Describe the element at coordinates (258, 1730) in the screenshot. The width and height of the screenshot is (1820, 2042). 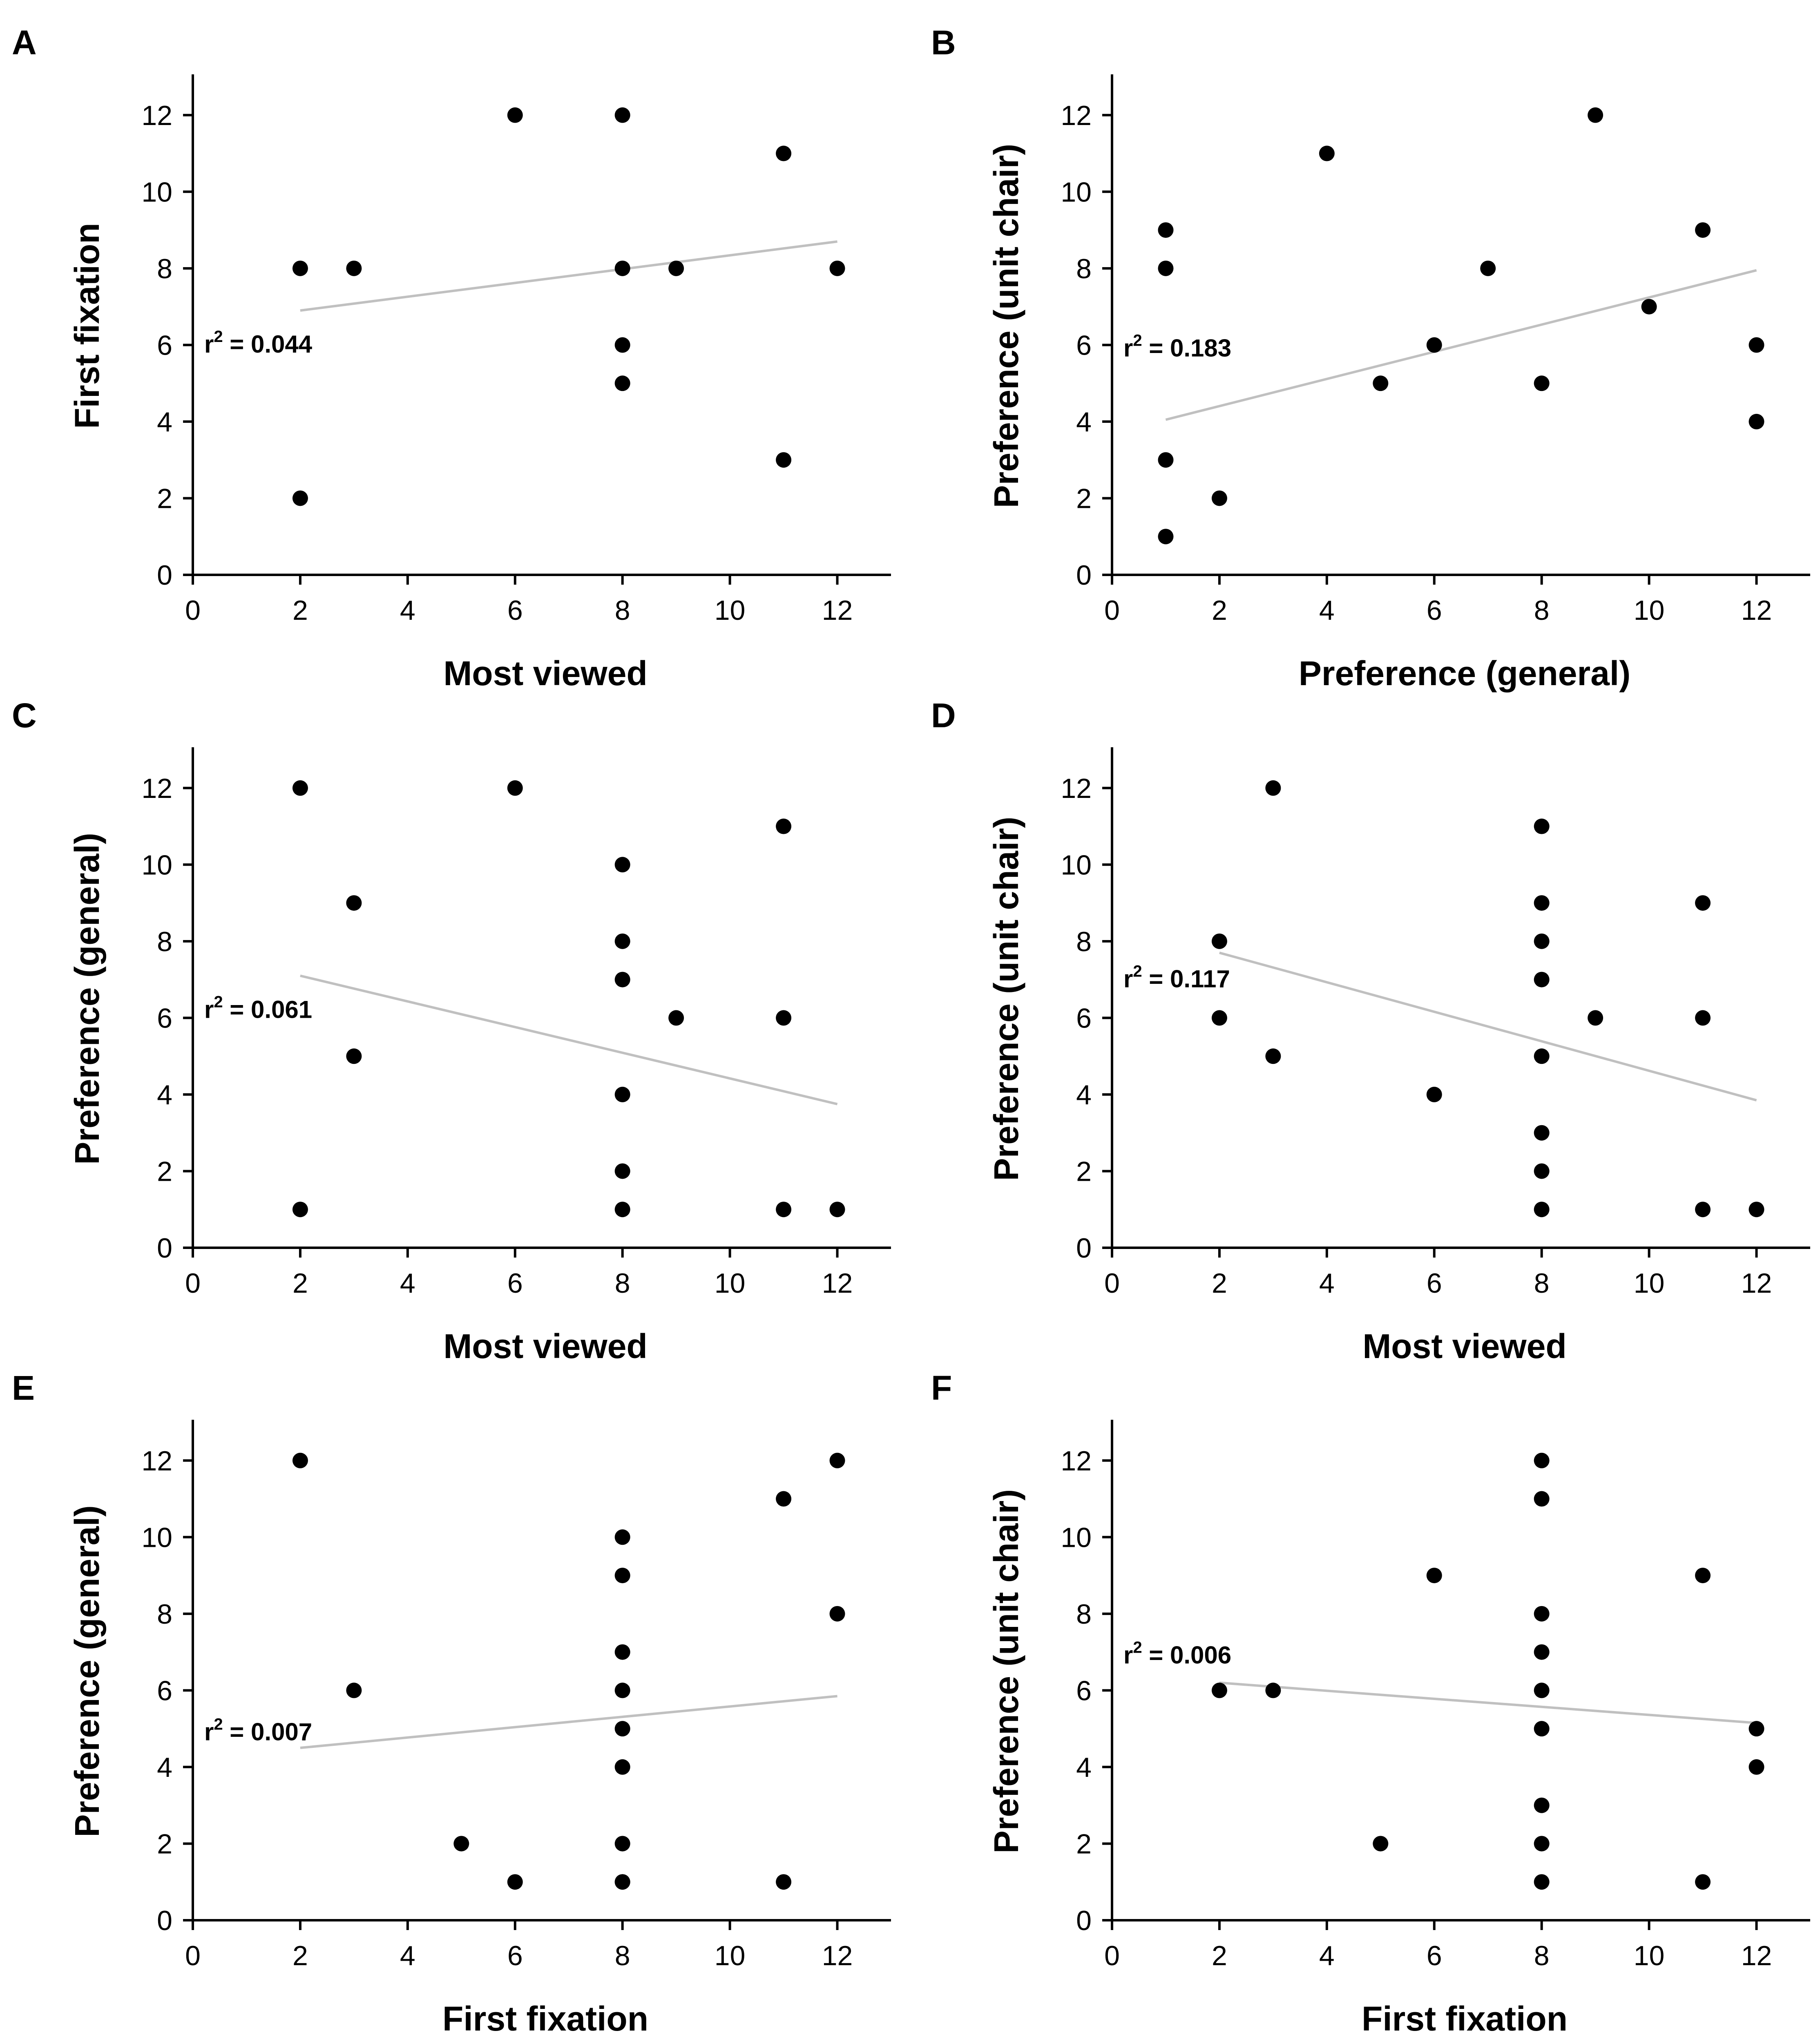
I see `r-squared-label: r2 = 0.007` at that location.